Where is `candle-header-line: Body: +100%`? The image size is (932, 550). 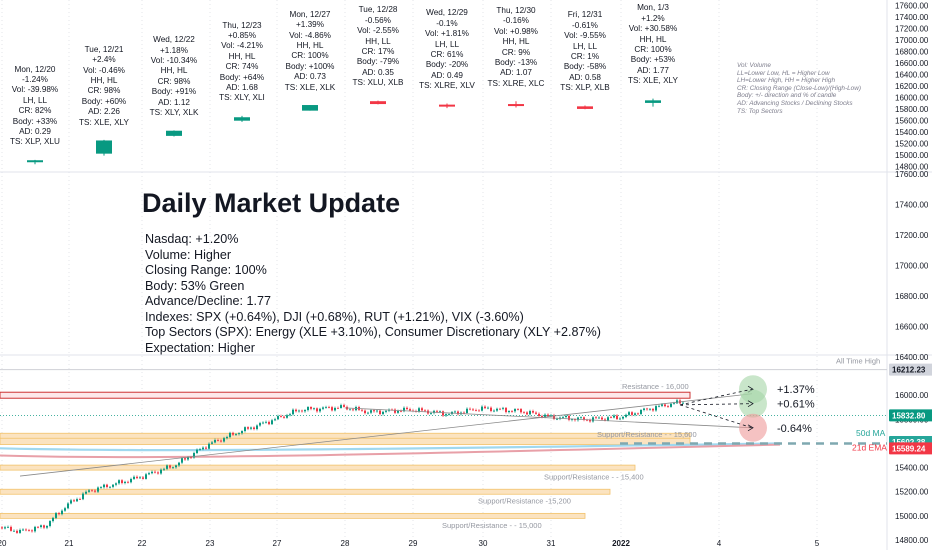 candle-header-line: Body: +100% is located at coordinates (310, 66).